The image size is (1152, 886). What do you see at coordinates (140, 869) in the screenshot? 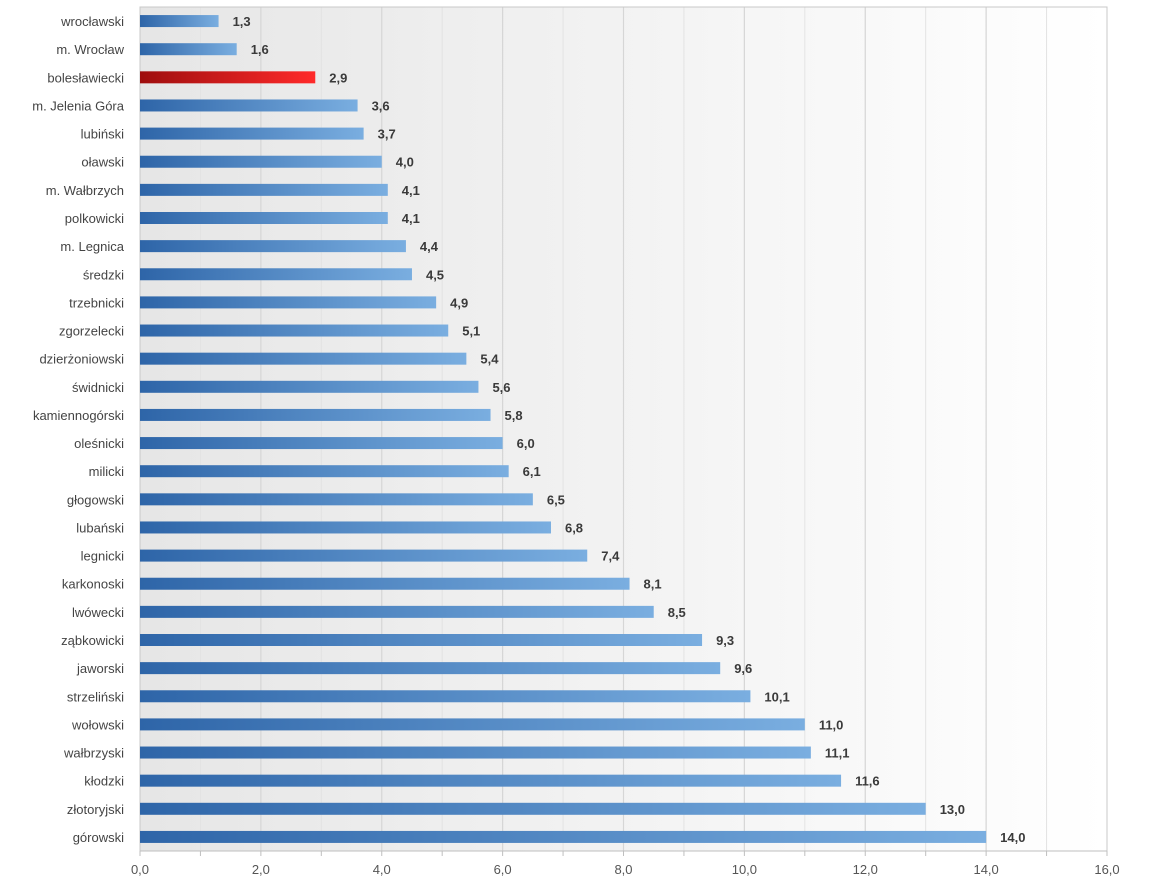
I see `x-tick-label: 0,0` at bounding box center [140, 869].